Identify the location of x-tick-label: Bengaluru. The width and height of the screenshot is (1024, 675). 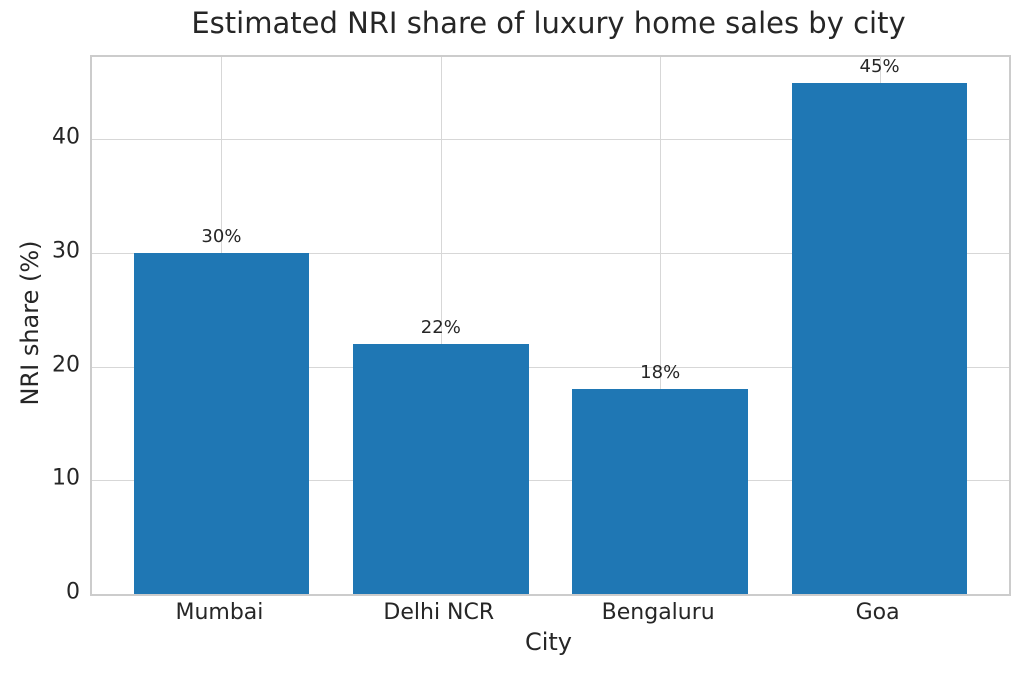
(658, 612).